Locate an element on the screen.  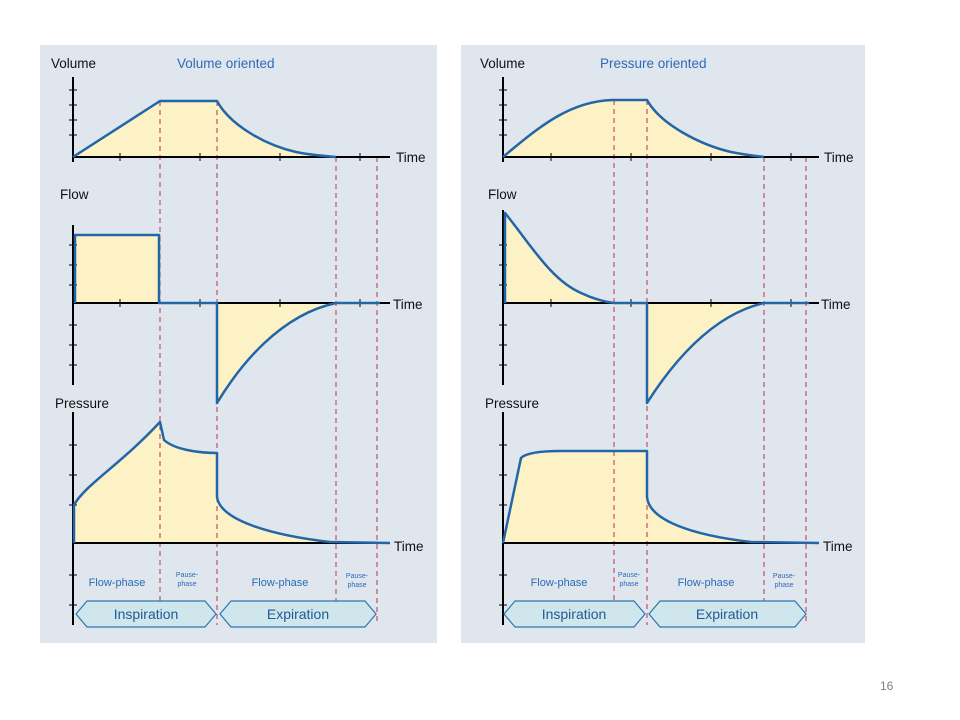
page-number: 16 is located at coordinates (887, 686).